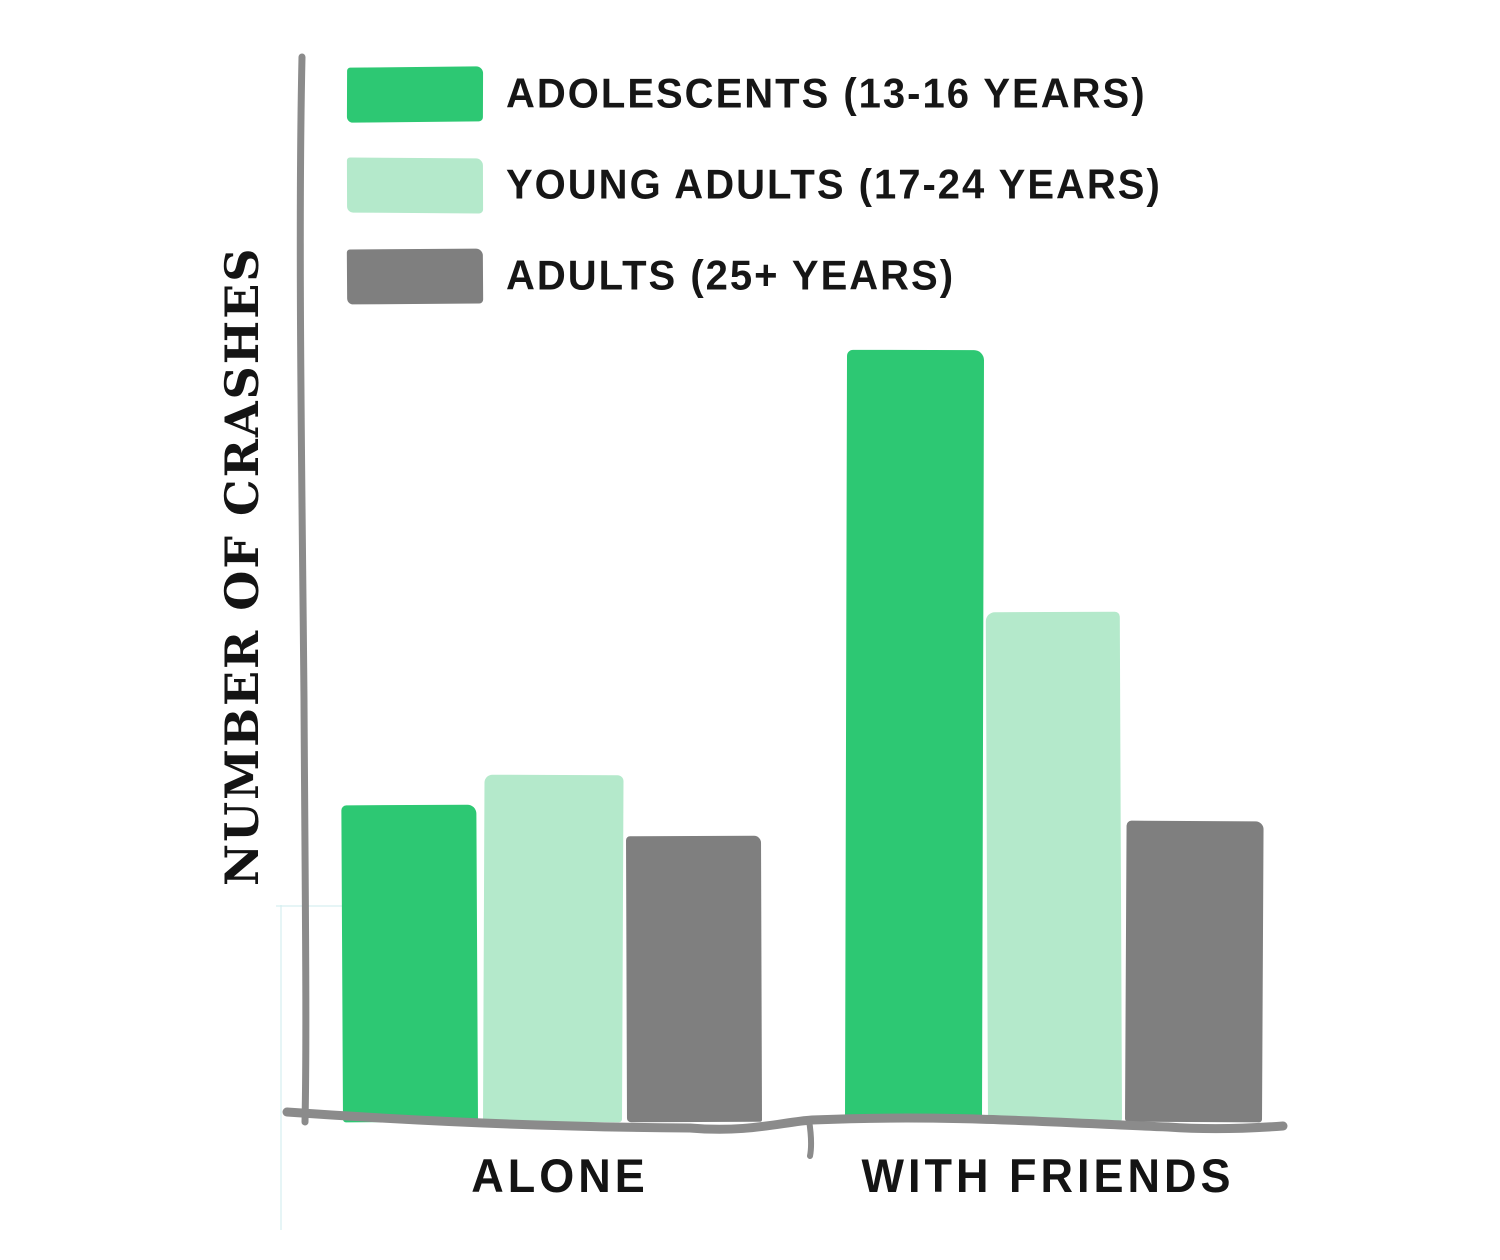 This screenshot has height=1260, width=1500. Describe the element at coordinates (1053, 867) in the screenshot. I see `bar-with-friends-young-adults` at that location.